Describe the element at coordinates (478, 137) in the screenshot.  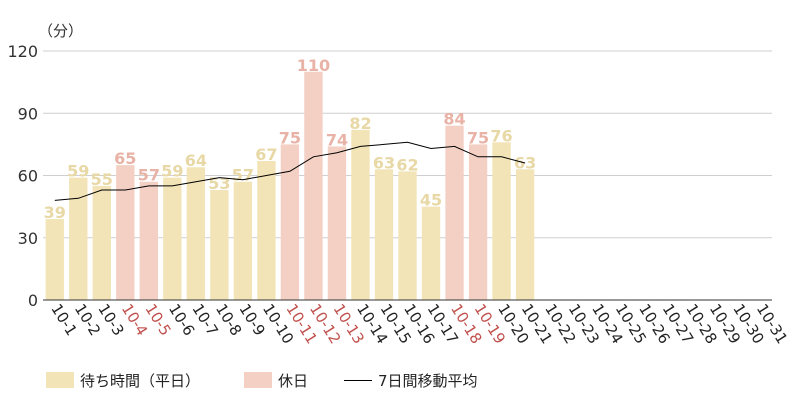
I see `bar-label-10-19: 75` at that location.